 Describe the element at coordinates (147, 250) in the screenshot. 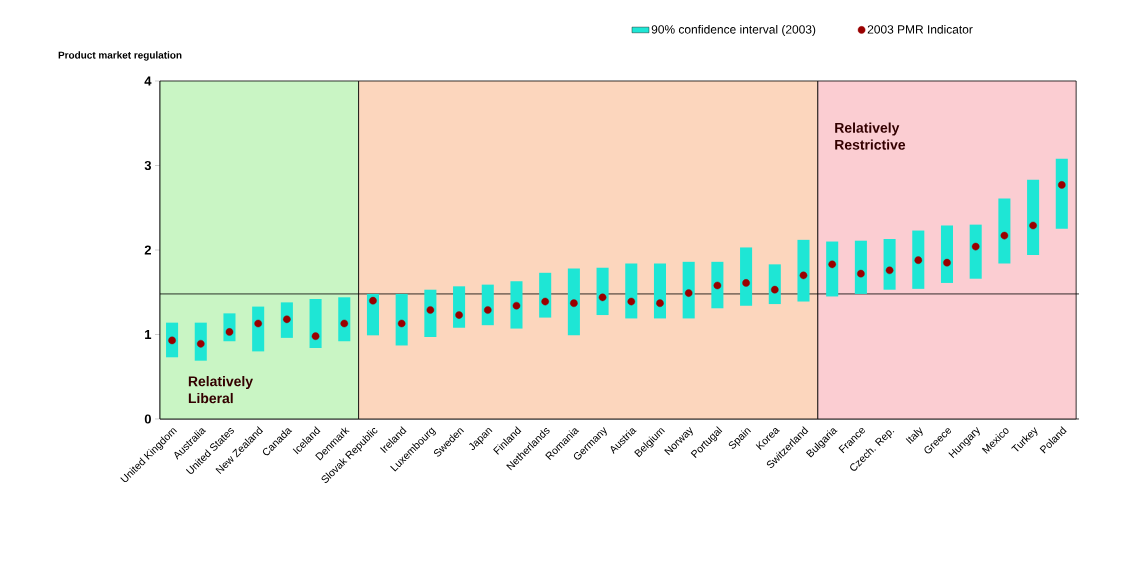

I see `y-tick-label: 2` at that location.